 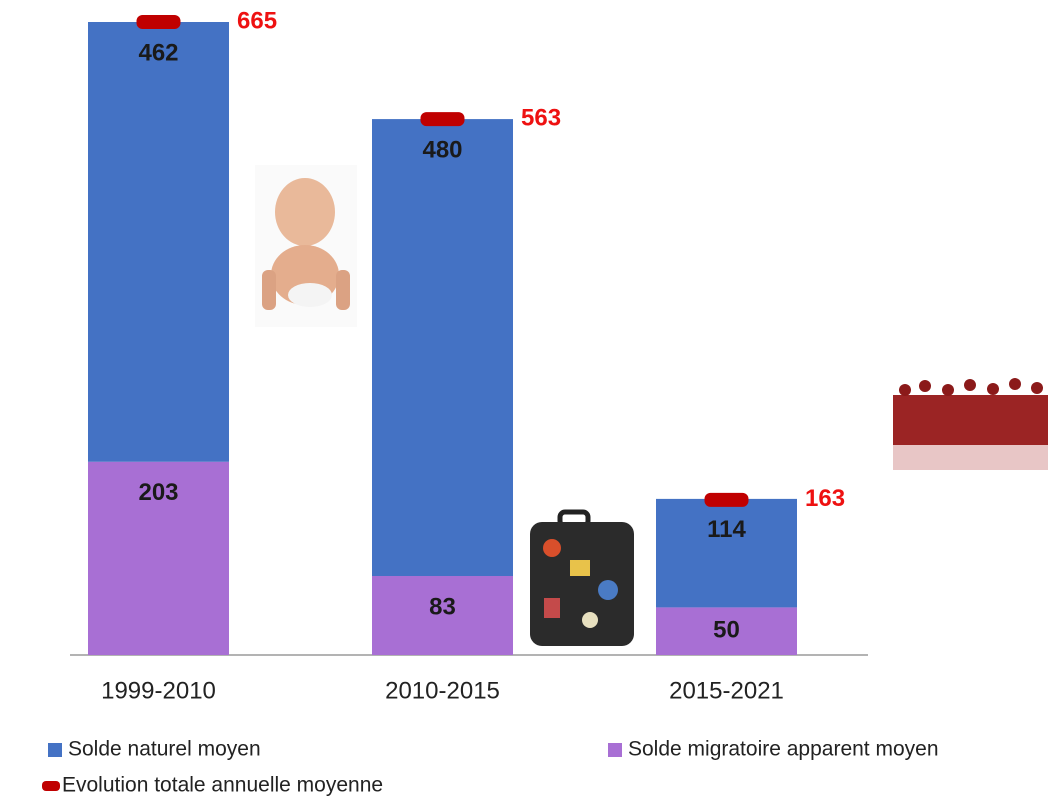 I want to click on data-label: 50, so click(x=726, y=630).